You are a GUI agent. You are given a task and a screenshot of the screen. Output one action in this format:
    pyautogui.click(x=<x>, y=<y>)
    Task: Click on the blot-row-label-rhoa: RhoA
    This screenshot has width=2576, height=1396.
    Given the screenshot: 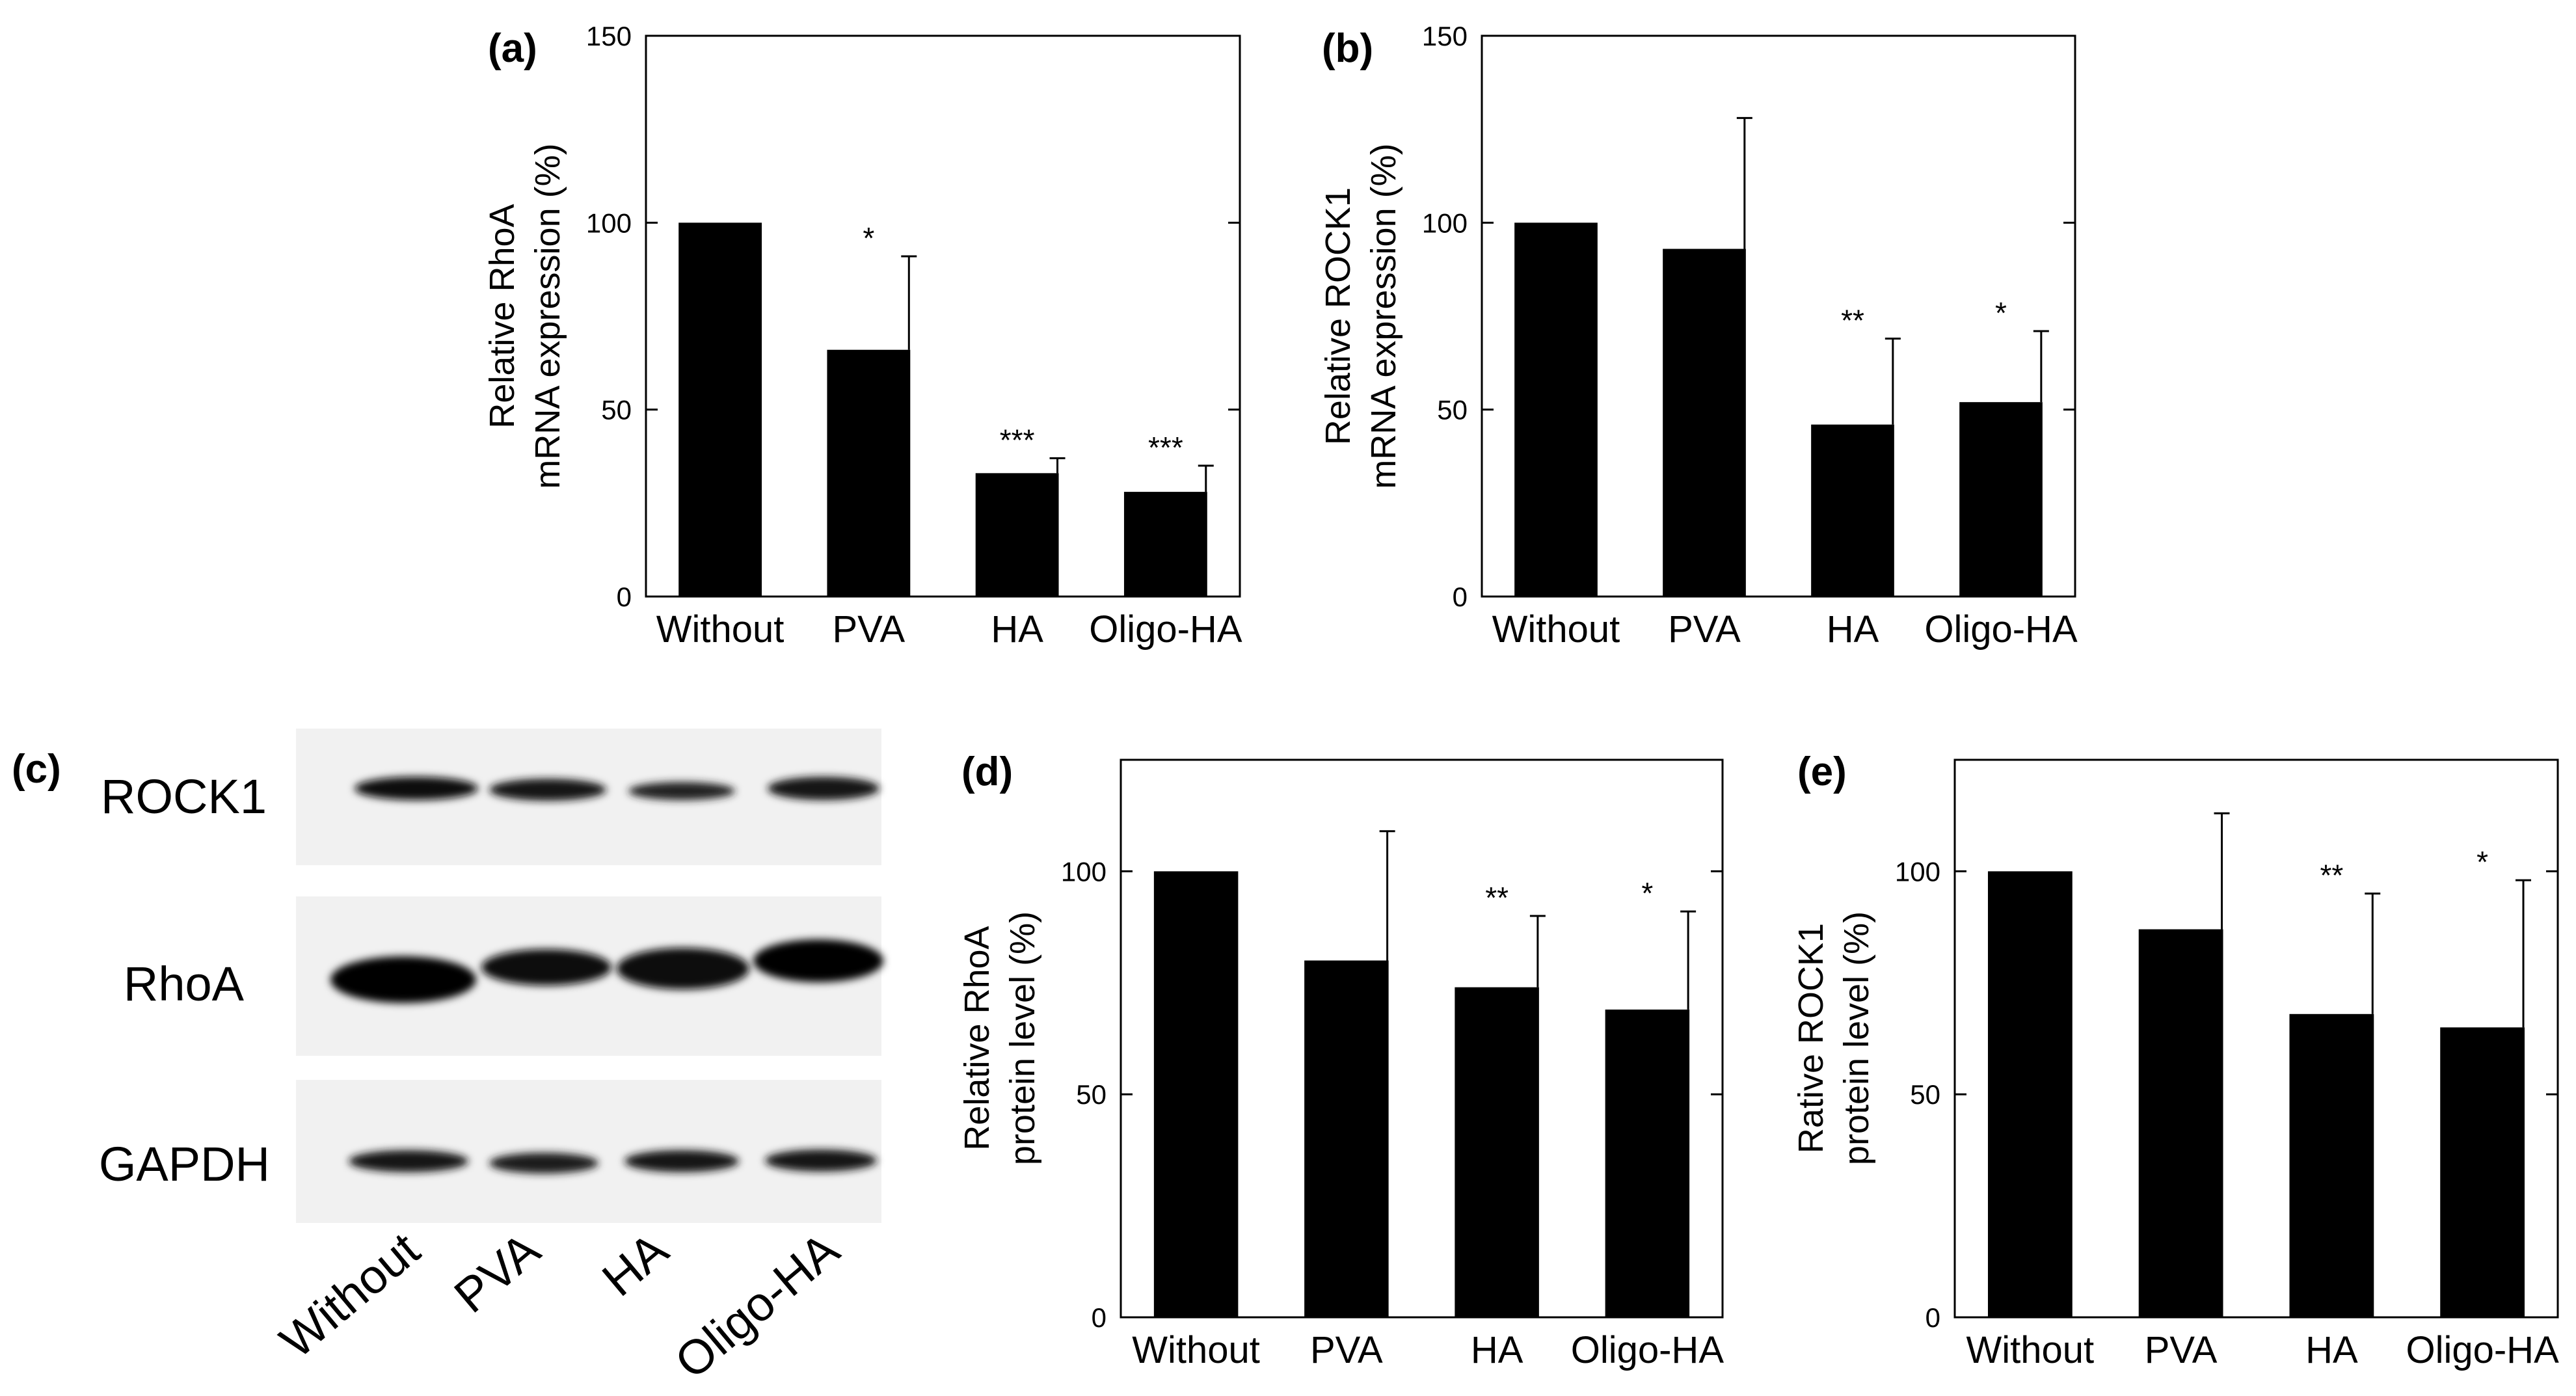 What is the action you would take?
    pyautogui.click(x=184, y=984)
    